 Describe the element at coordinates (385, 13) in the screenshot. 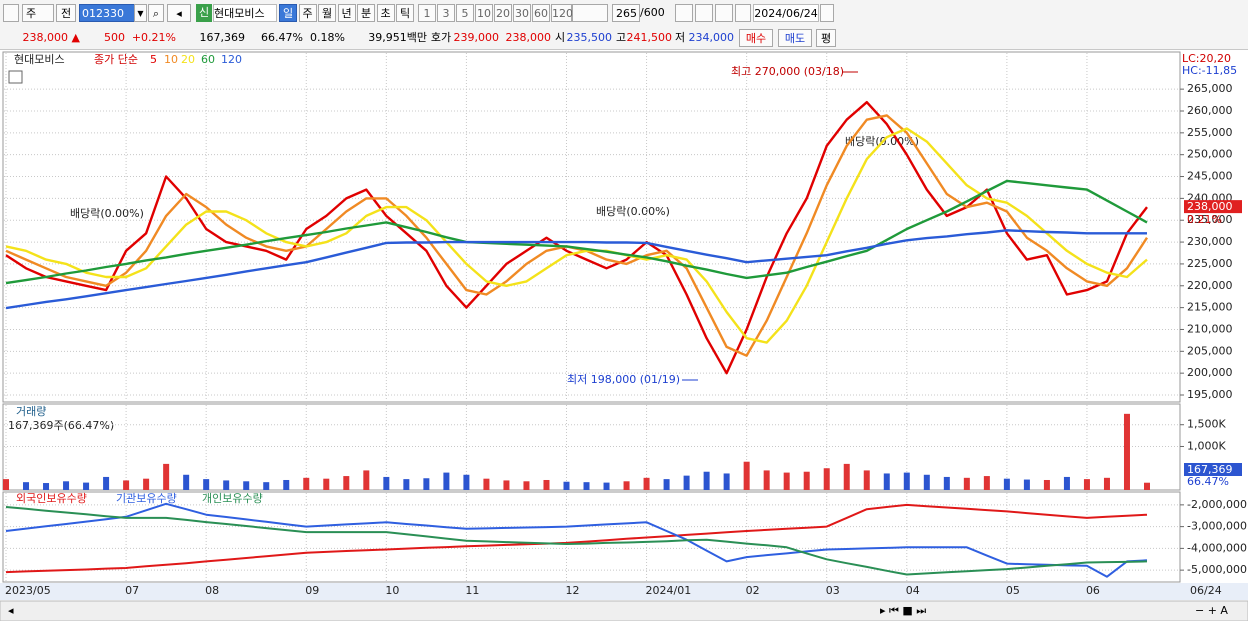

I see `period-button: 초` at that location.